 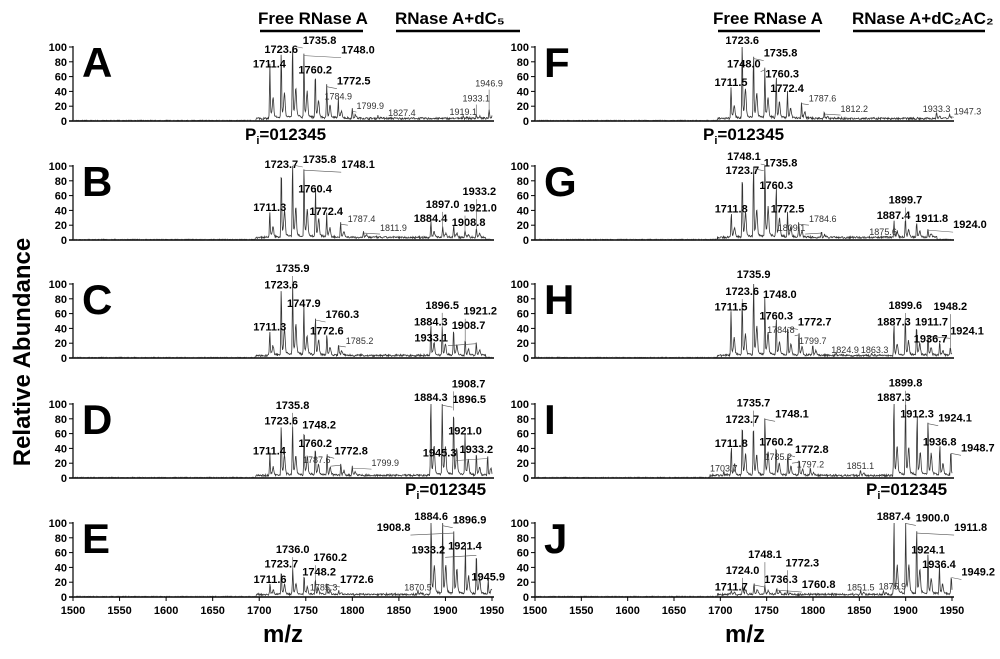 I want to click on peak-label: 1948.7, so click(x=978, y=448).